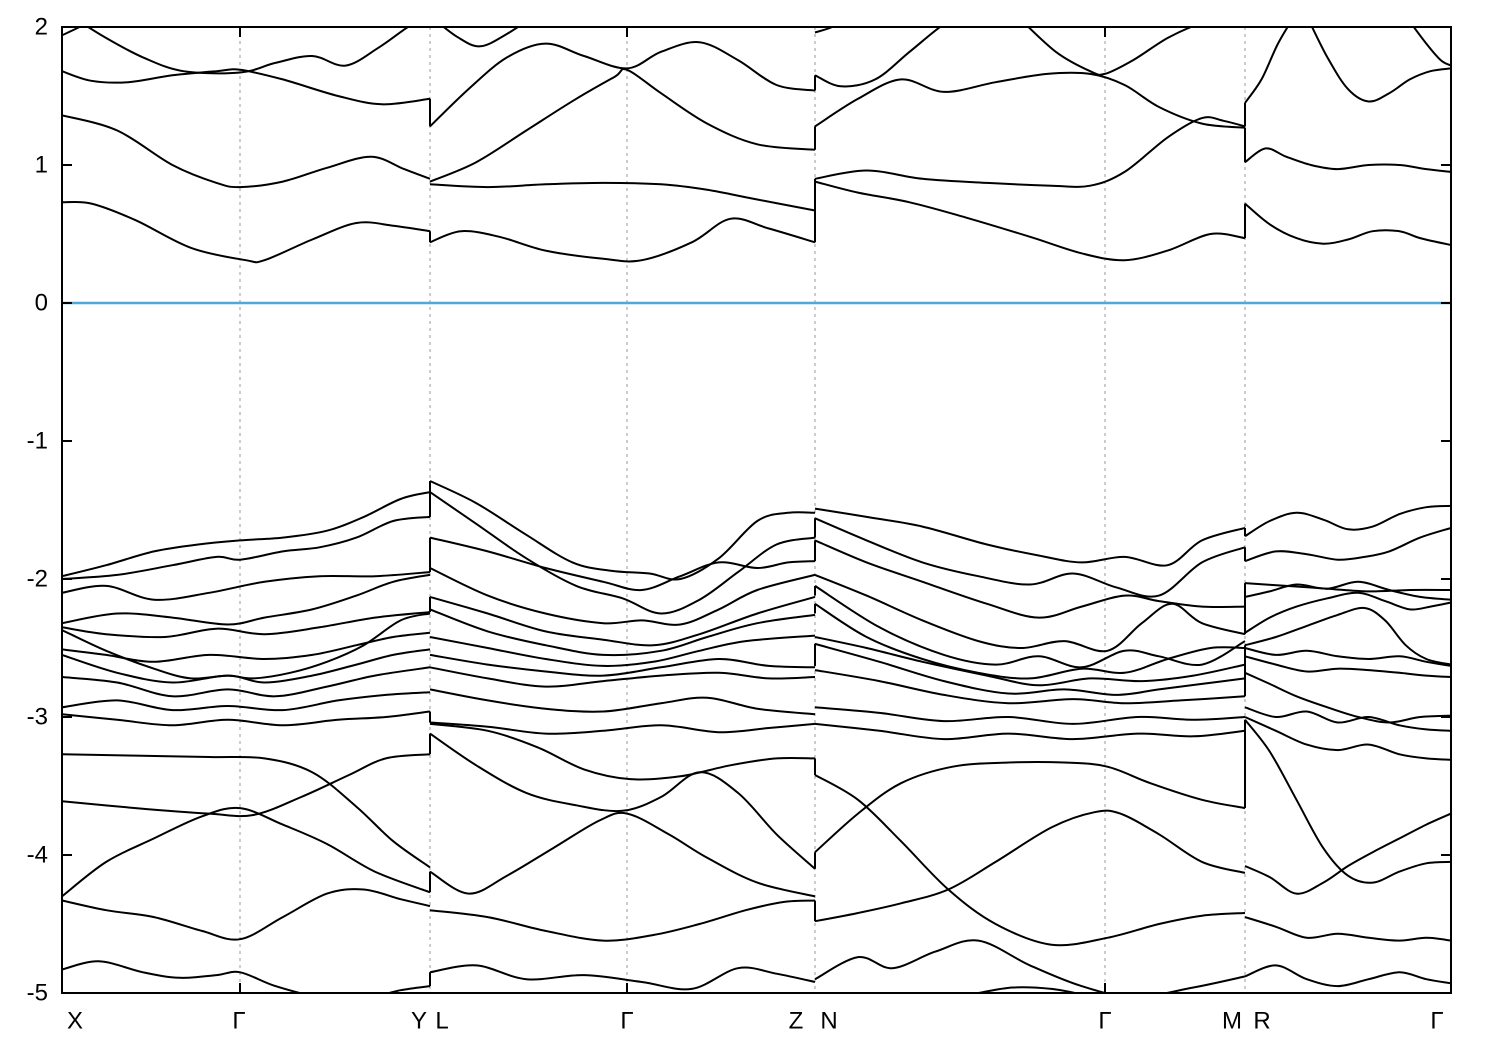  What do you see at coordinates (41, 165) in the screenshot?
I see `y-axis-tick-label: 1` at bounding box center [41, 165].